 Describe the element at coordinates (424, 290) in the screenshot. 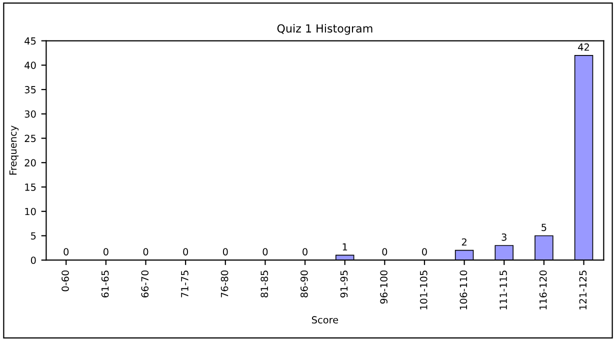

I see `x-tick-label: 101-105` at that location.